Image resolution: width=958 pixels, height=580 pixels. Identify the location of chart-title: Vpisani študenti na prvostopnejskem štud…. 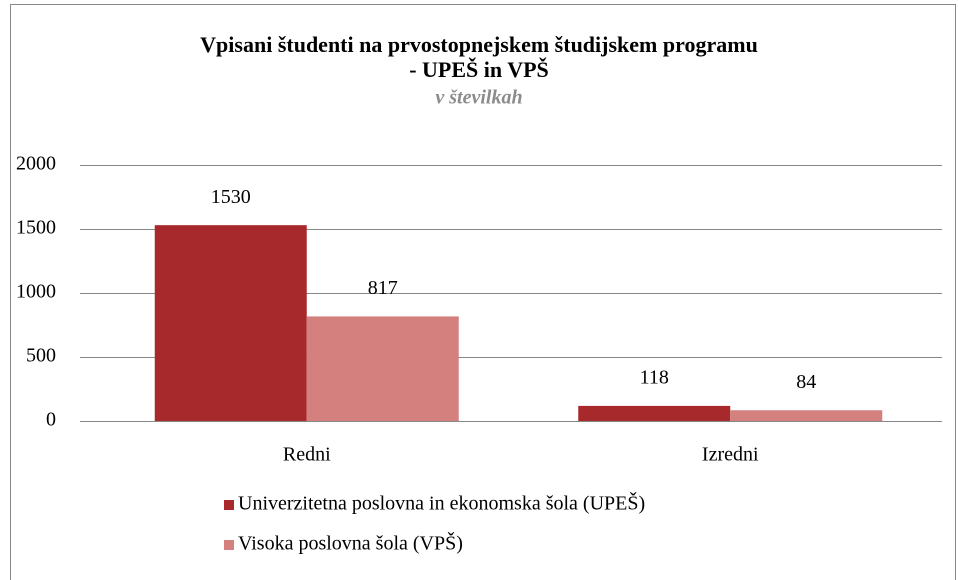
(479, 44).